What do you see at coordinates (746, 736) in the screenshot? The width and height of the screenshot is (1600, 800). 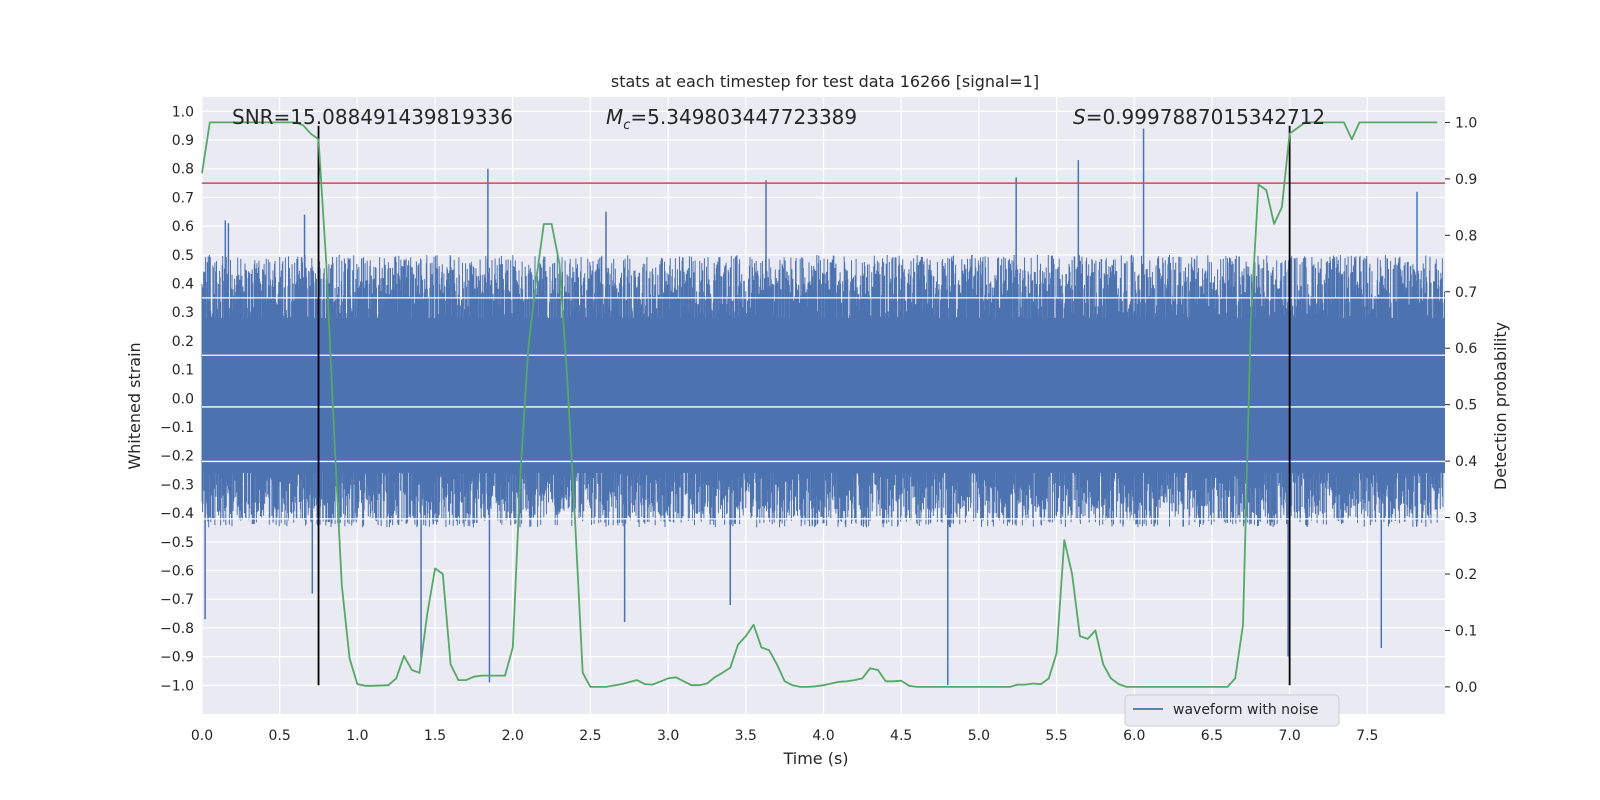 I see `x-tick-label: 3.5` at bounding box center [746, 736].